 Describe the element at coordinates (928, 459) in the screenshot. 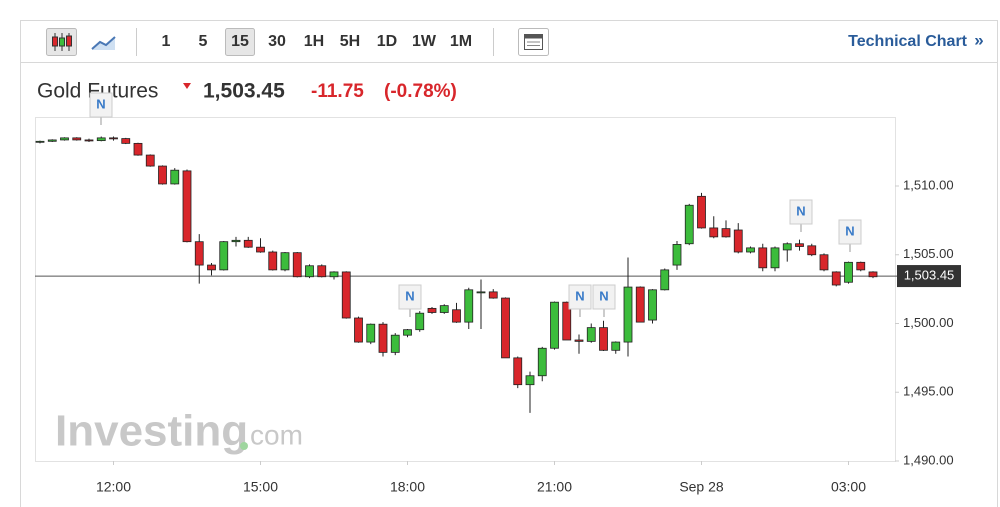

I see `y-tick-label: 1,490.00` at that location.